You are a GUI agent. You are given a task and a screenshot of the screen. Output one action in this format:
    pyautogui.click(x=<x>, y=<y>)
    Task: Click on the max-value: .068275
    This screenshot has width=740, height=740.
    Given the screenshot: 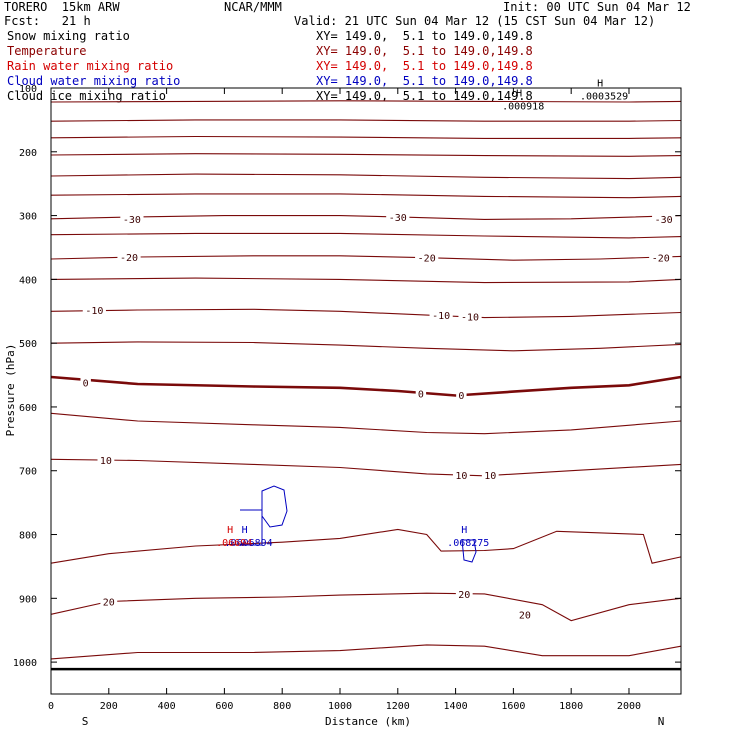 What is the action you would take?
    pyautogui.click(x=468, y=543)
    